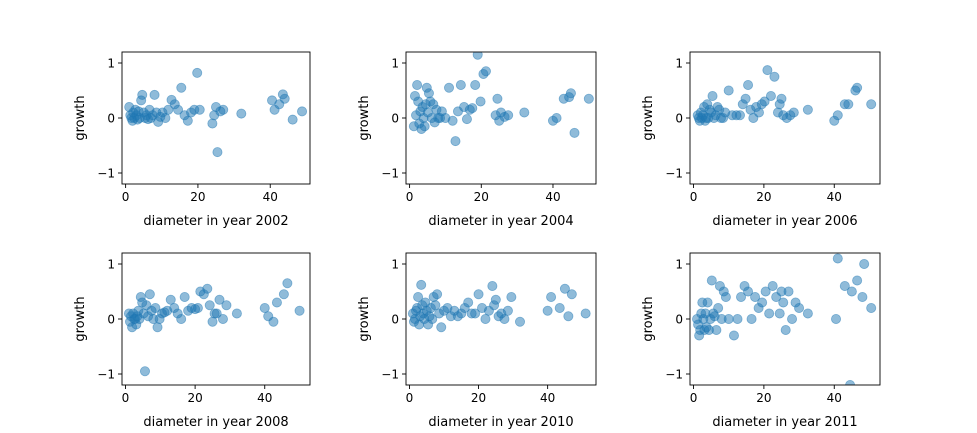 The width and height of the screenshot is (977, 433). Describe the element at coordinates (215, 422) in the screenshot. I see `x-axis-label: diameter in year 2008` at that location.